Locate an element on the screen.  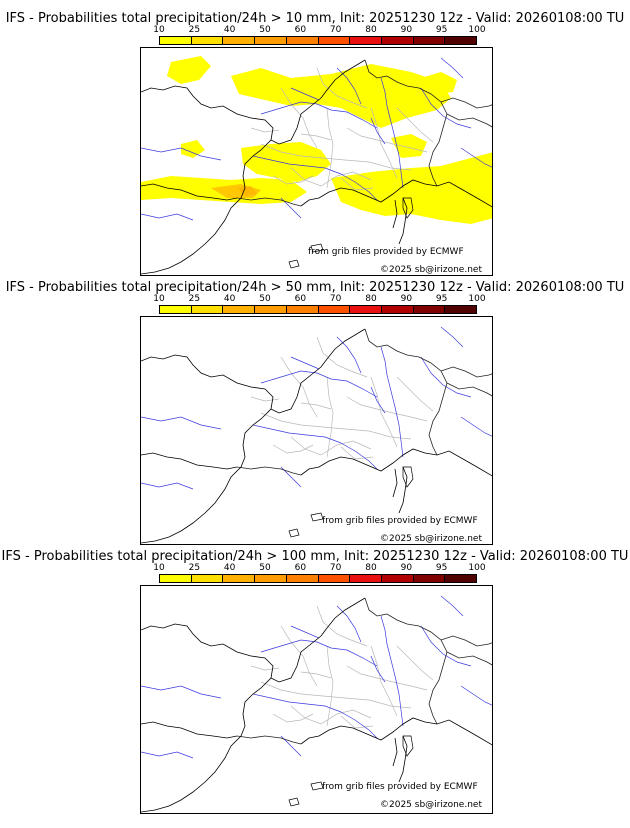
precip-area-high is located at coordinates (247, 191).